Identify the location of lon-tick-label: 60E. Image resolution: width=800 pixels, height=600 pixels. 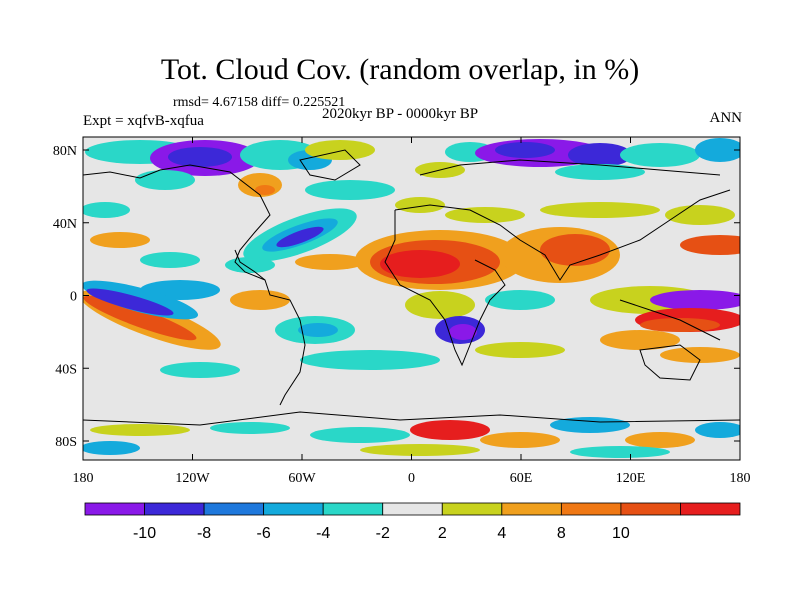
(521, 478).